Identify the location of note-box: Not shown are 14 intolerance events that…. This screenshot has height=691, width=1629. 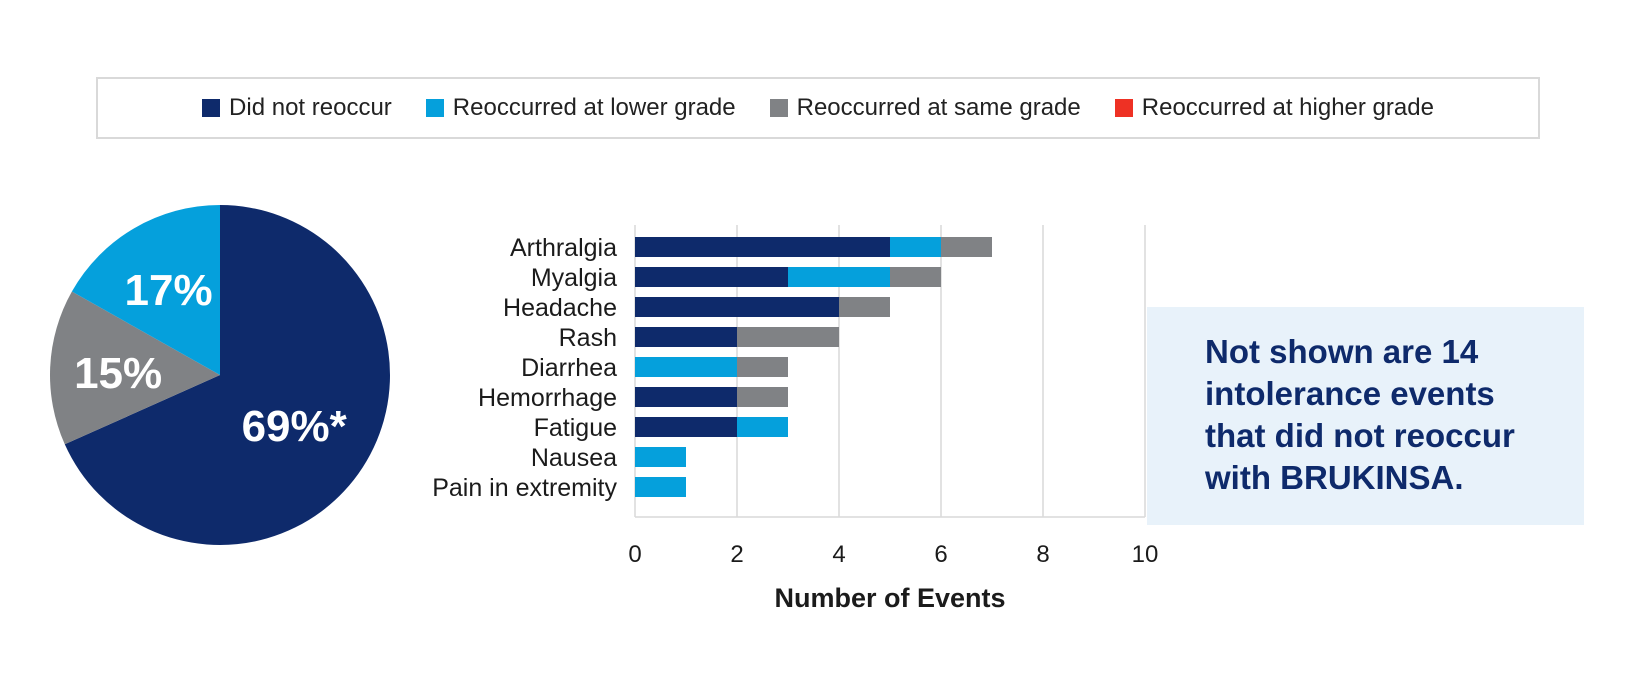
(1365, 416).